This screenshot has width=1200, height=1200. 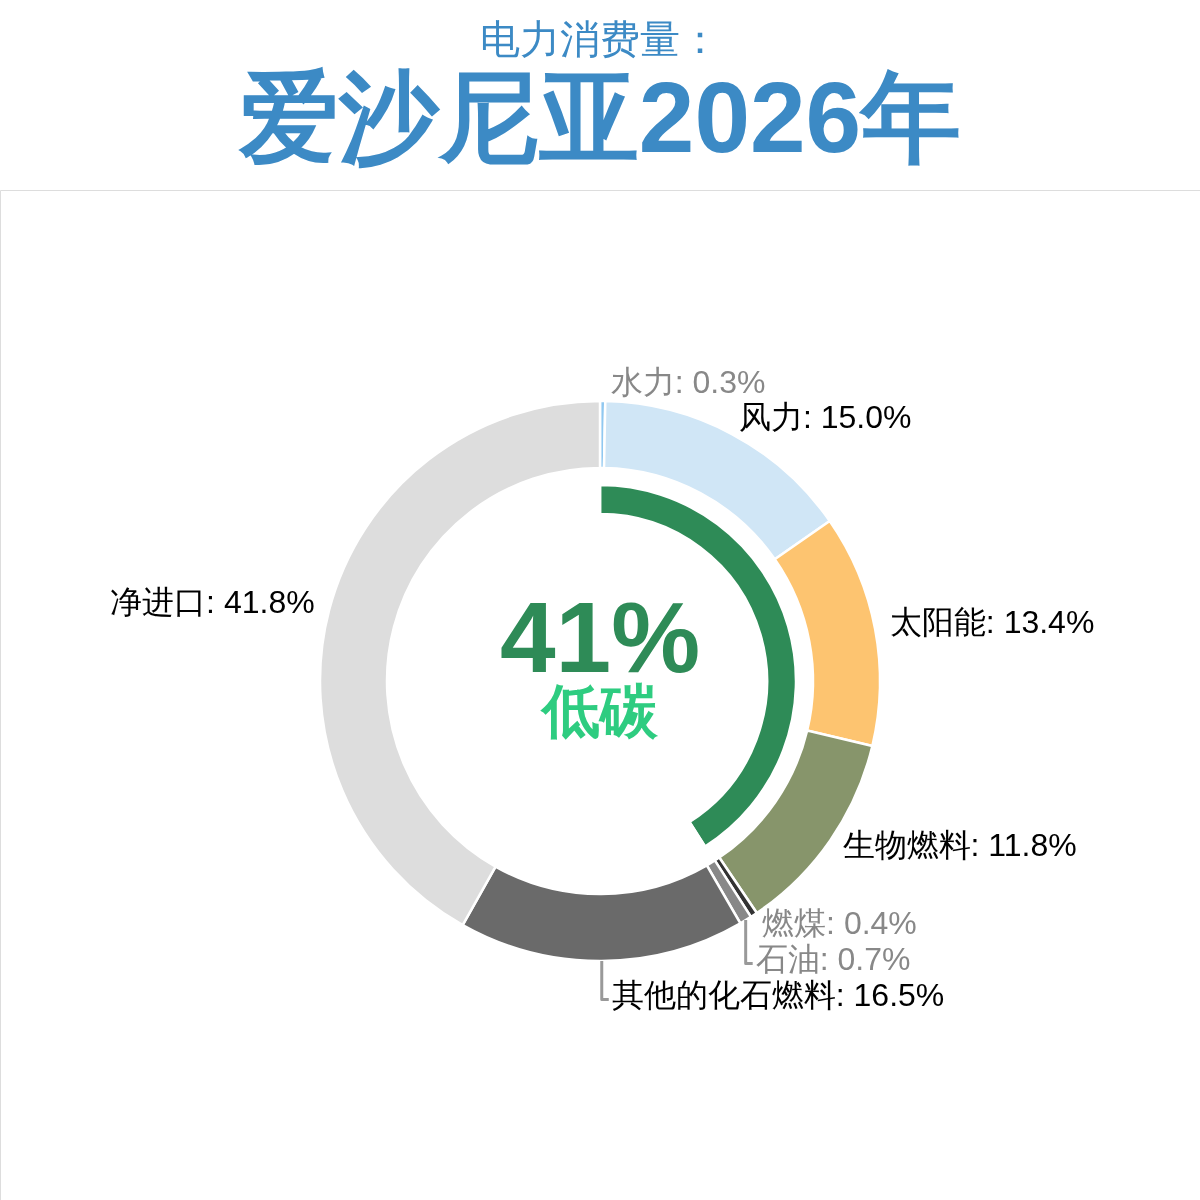 I want to click on data-label: 石油: 0.7%, so click(x=833, y=959).